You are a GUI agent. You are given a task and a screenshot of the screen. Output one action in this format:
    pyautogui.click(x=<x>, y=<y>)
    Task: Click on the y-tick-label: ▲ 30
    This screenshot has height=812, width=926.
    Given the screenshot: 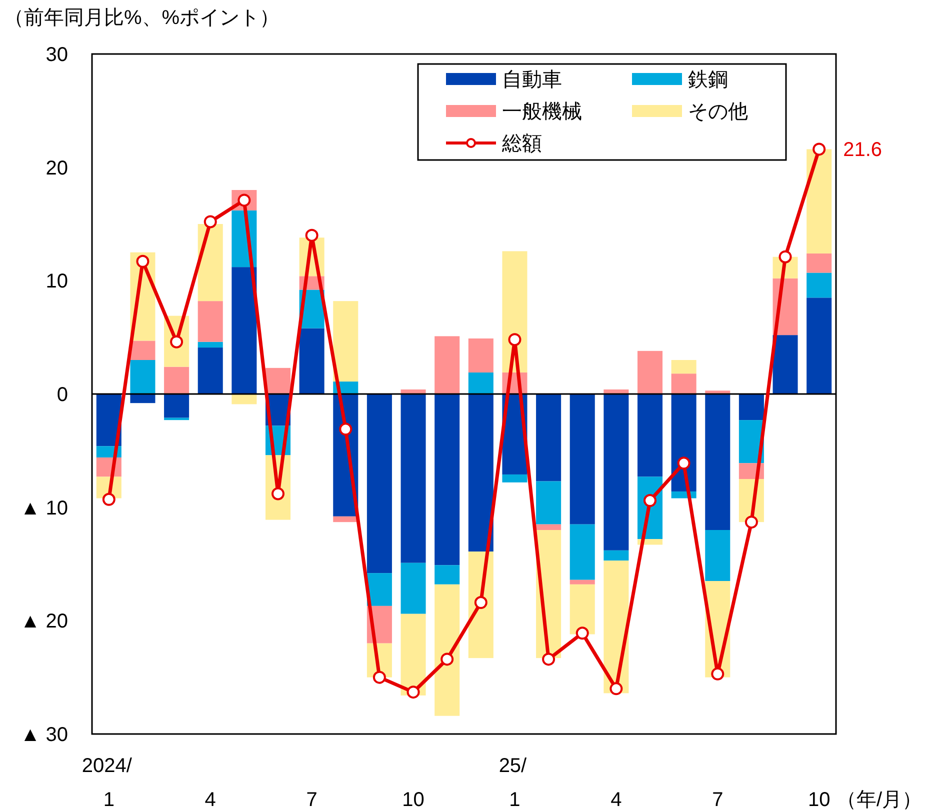 What is the action you would take?
    pyautogui.click(x=44, y=735)
    